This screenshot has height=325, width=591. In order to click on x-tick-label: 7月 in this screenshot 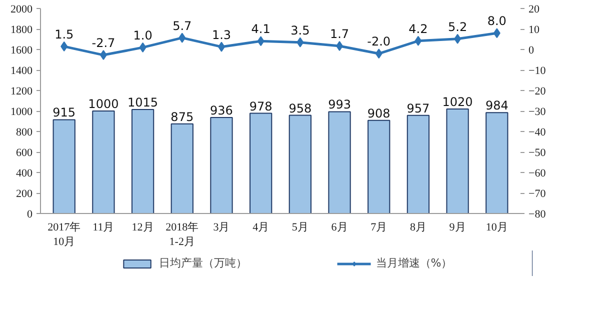, I will do `click(379, 228)`.